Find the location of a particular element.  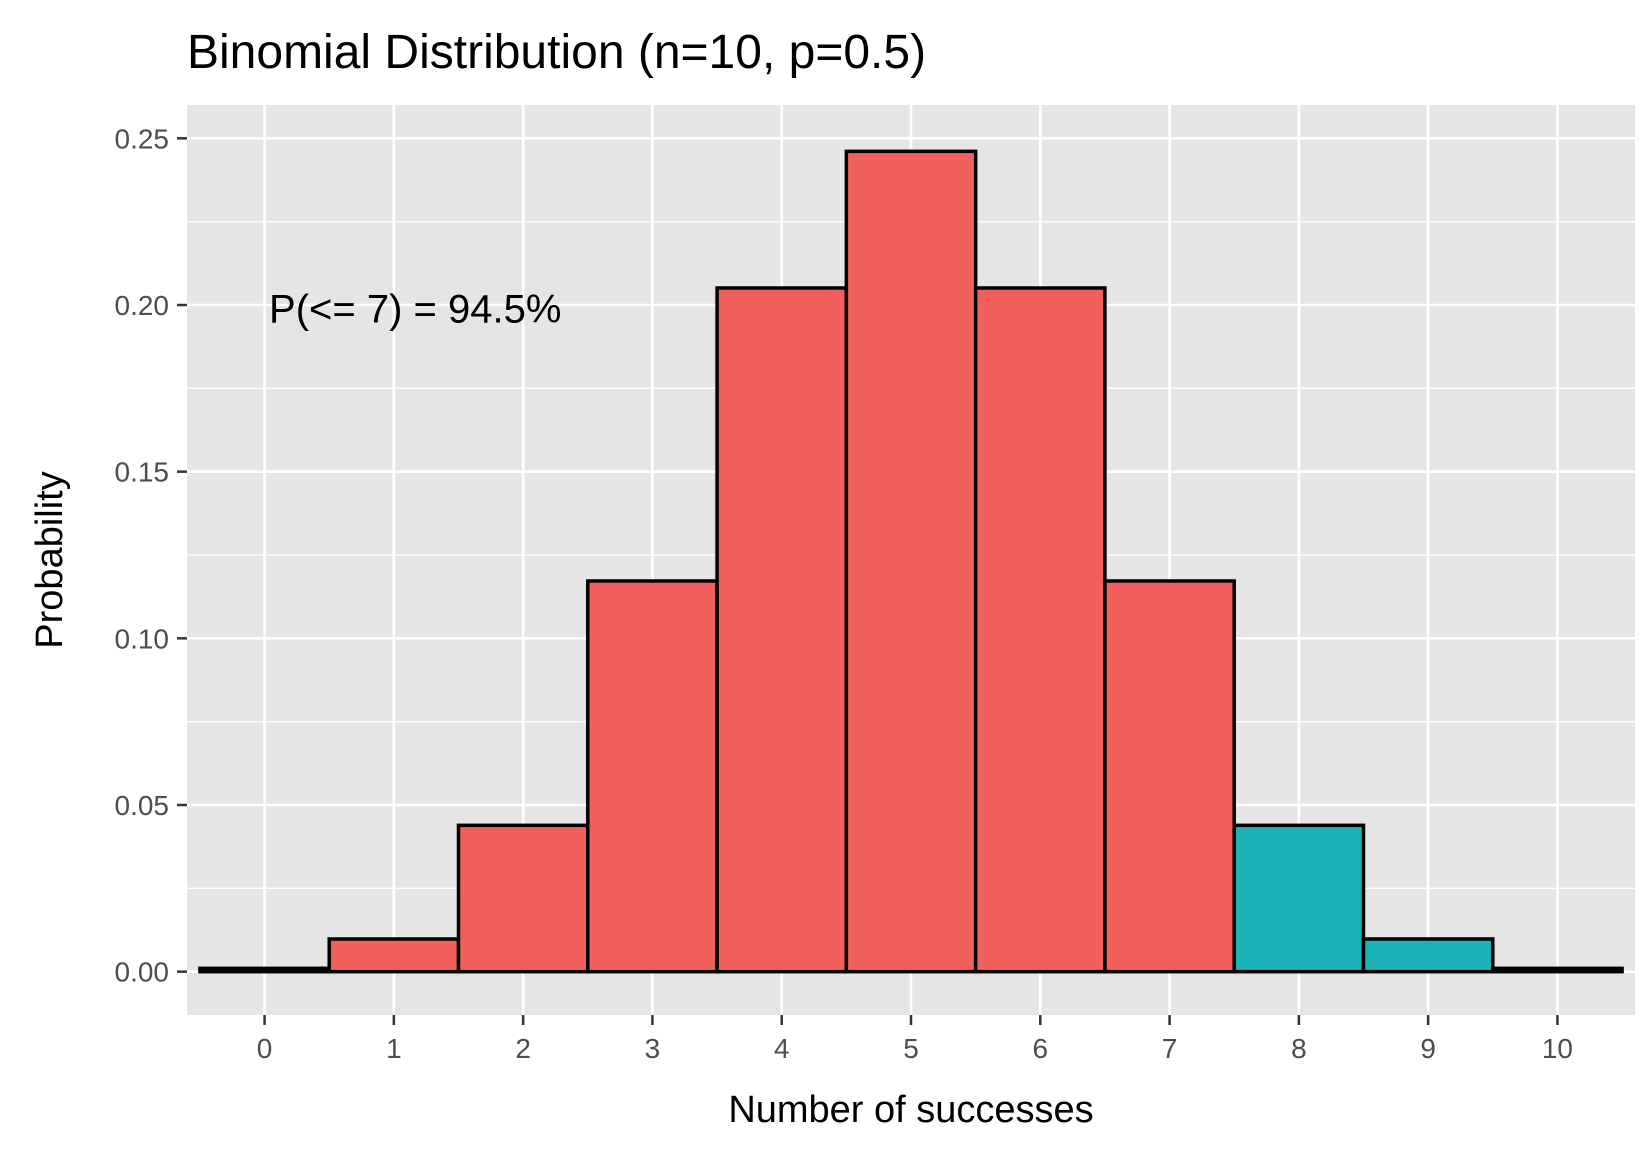

chart-title: Binomial Distribution (n=10, p=0.5) is located at coordinates (556, 52).